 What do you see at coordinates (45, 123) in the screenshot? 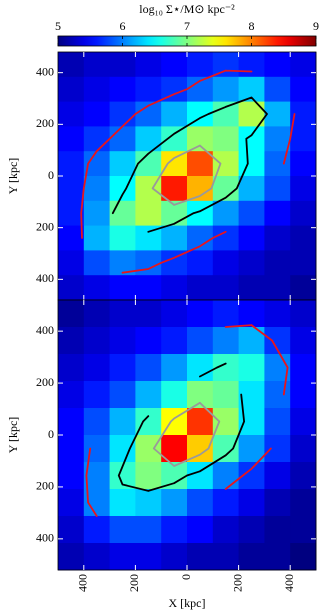
I see `y-tick-label: 200` at bounding box center [45, 123].